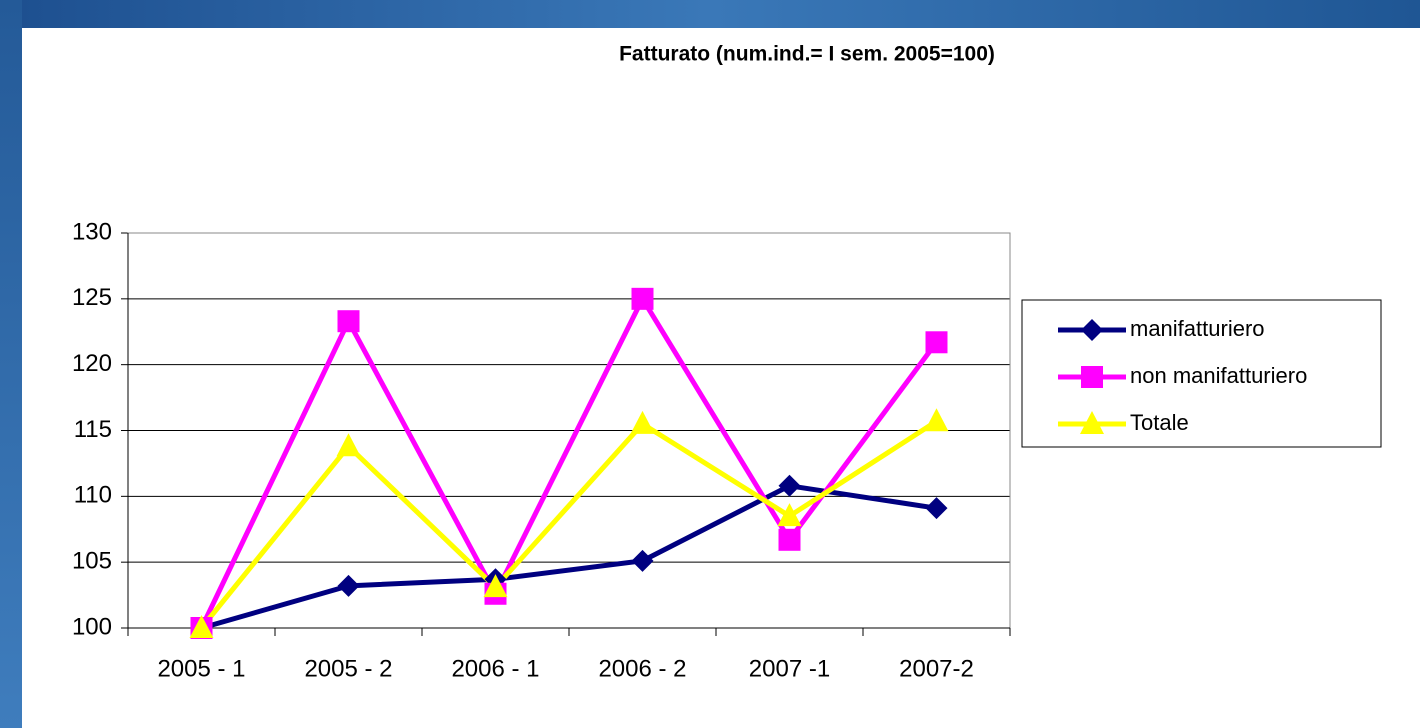 Image resolution: width=1420 pixels, height=728 pixels. What do you see at coordinates (92, 626) in the screenshot?
I see `y-tick-label: 100` at bounding box center [92, 626].